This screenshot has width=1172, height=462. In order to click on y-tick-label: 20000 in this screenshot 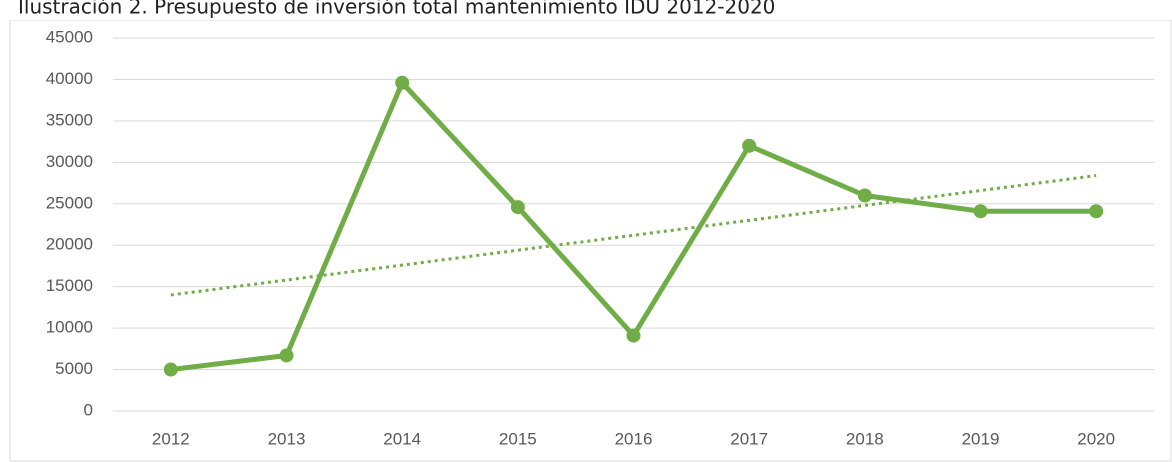, I will do `click(69, 244)`.